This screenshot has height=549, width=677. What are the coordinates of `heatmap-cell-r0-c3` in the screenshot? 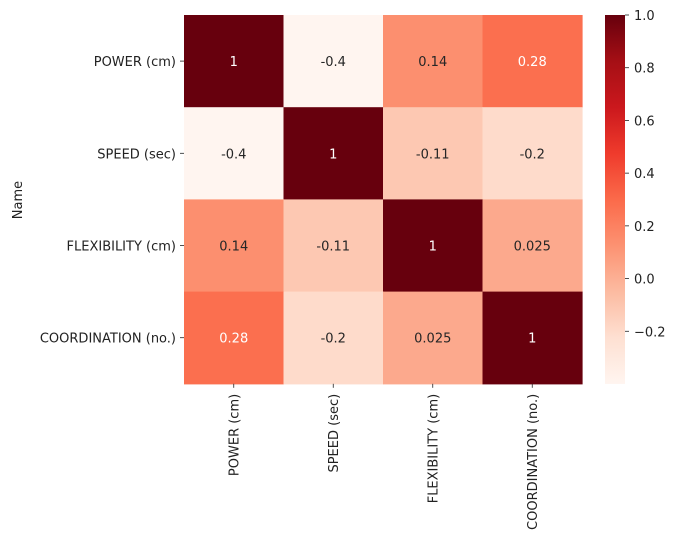 It's located at (532, 61).